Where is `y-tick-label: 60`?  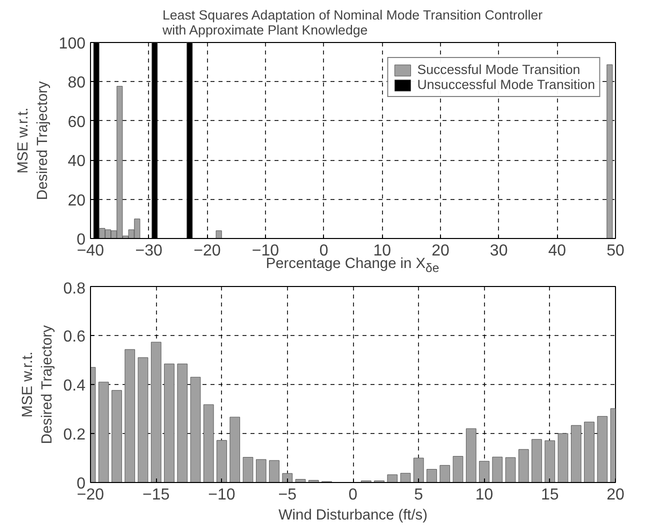 y-tick-label: 60 is located at coordinates (77, 122).